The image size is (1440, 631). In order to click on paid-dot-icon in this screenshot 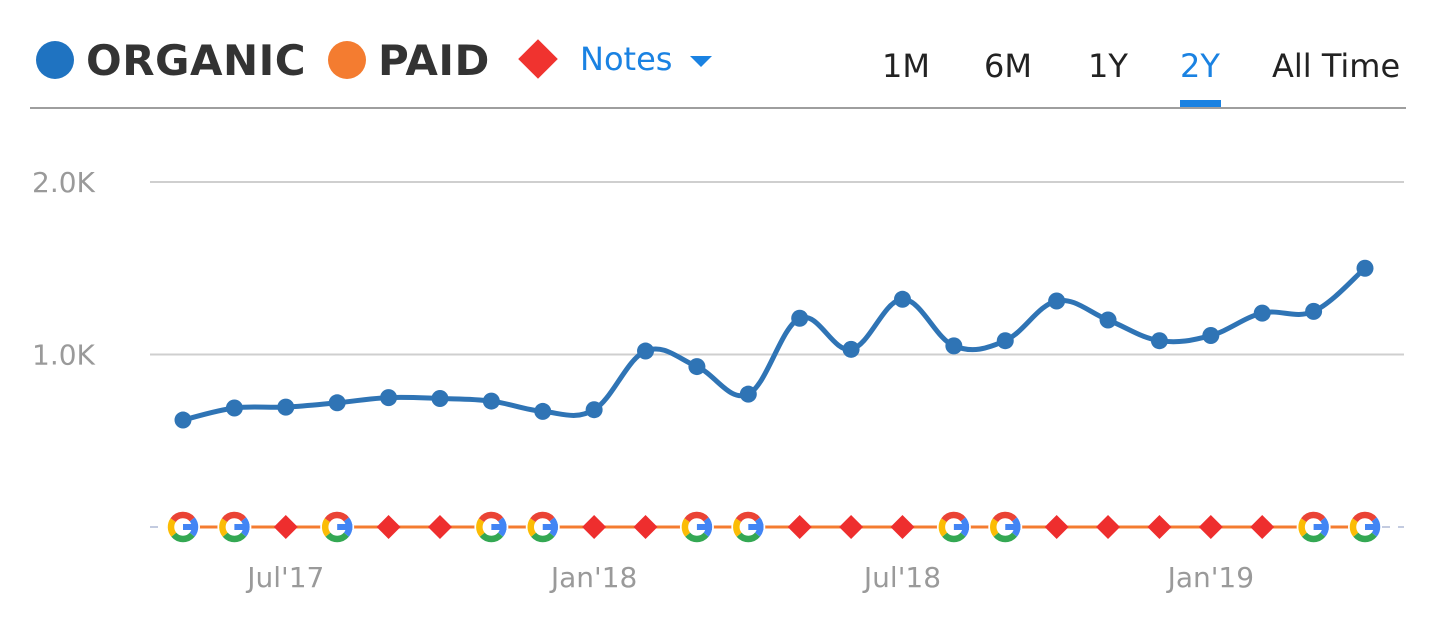, I will do `click(347, 60)`.